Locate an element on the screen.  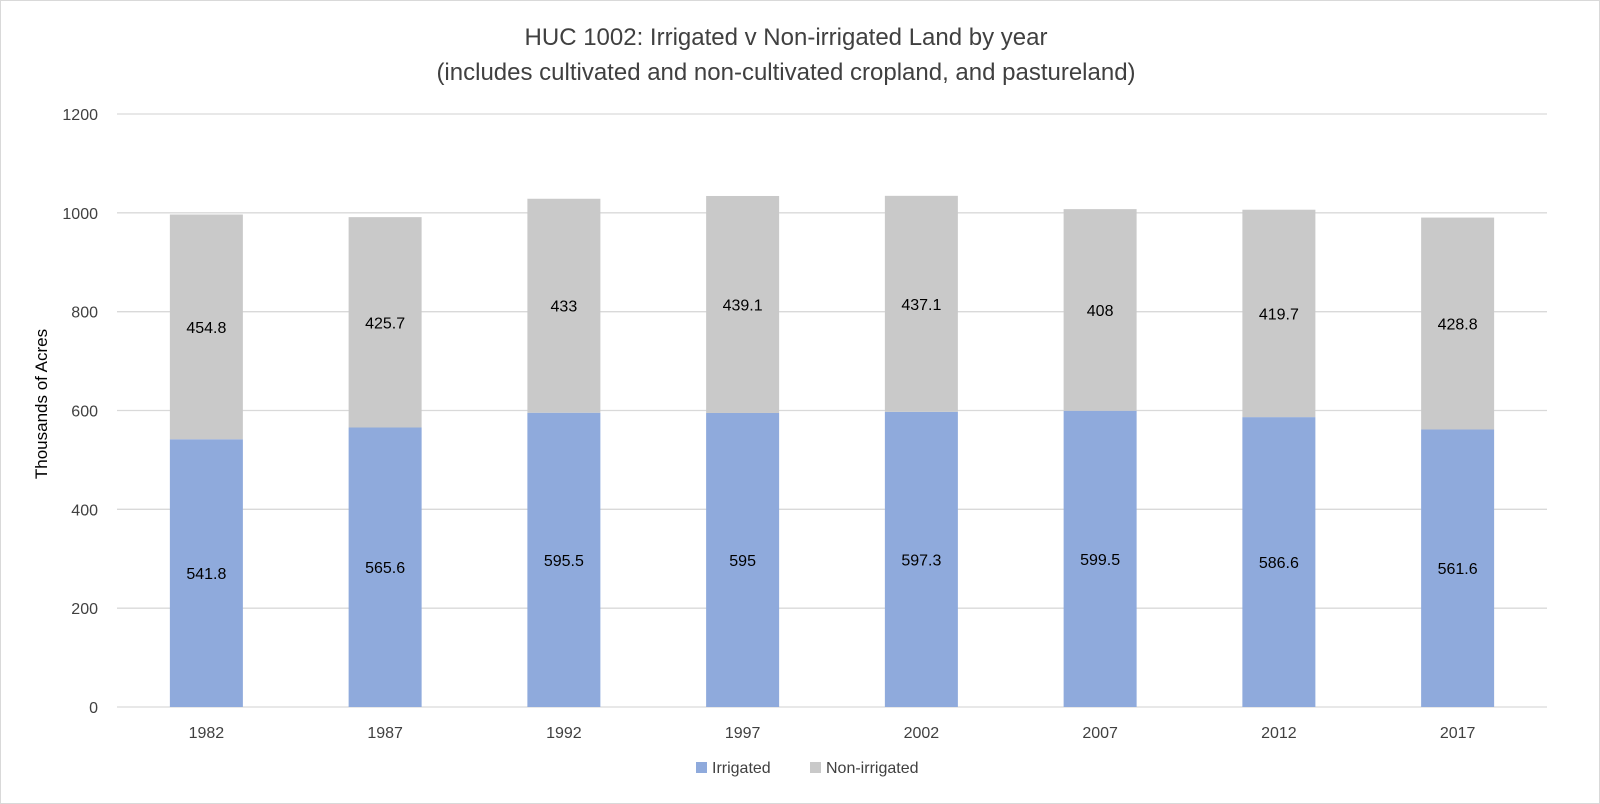
x-tick-label: 2017 is located at coordinates (1458, 733).